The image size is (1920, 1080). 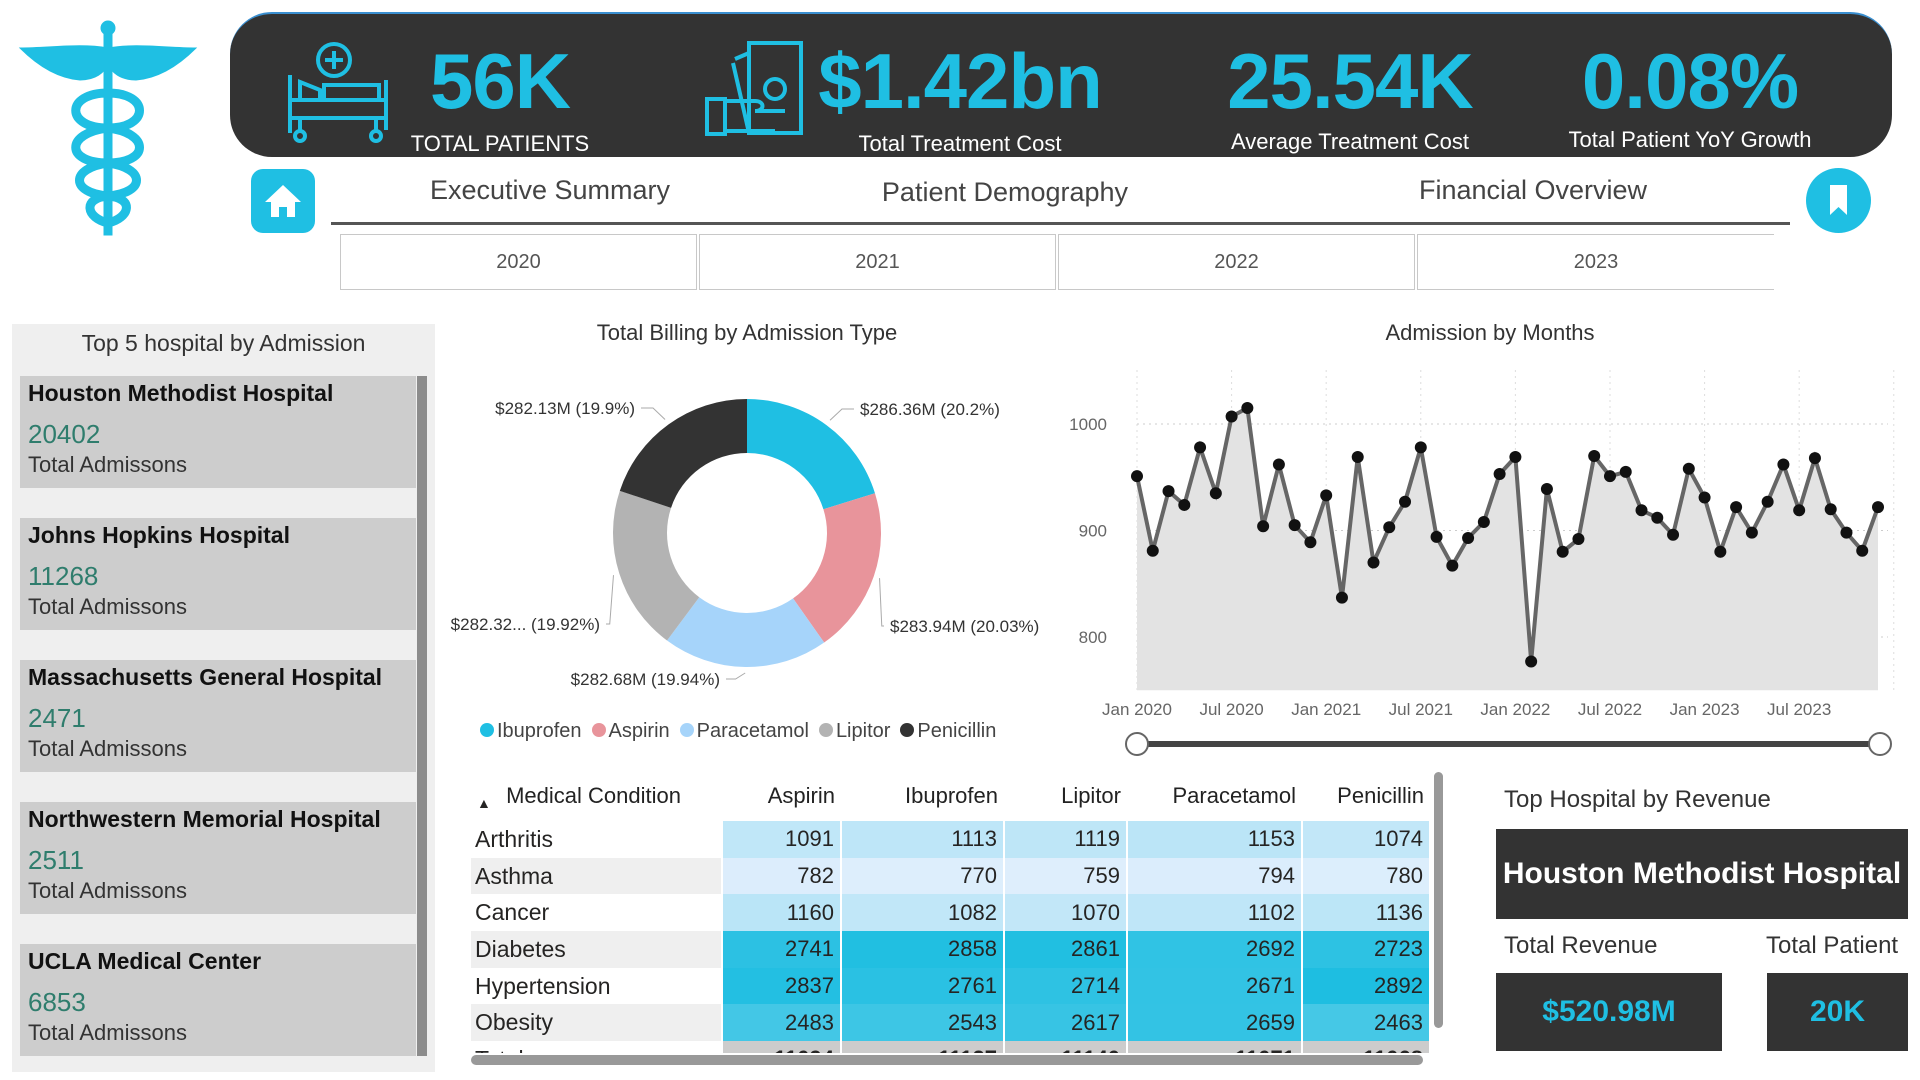 What do you see at coordinates (1837, 1011) in the screenshot?
I see `total-patient-value: 20K` at bounding box center [1837, 1011].